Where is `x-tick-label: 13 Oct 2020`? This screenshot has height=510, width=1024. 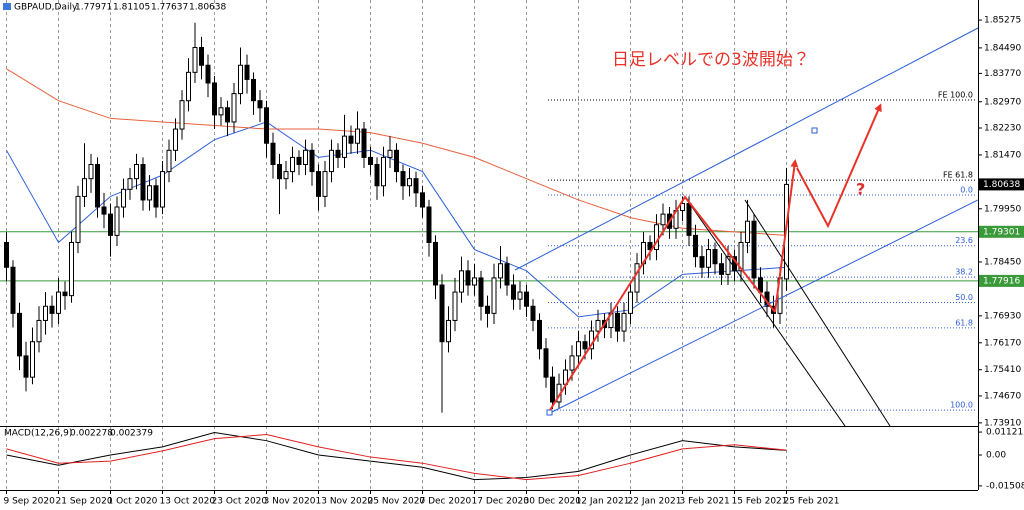
x-tick-label: 13 Oct 2020 is located at coordinates (188, 502).